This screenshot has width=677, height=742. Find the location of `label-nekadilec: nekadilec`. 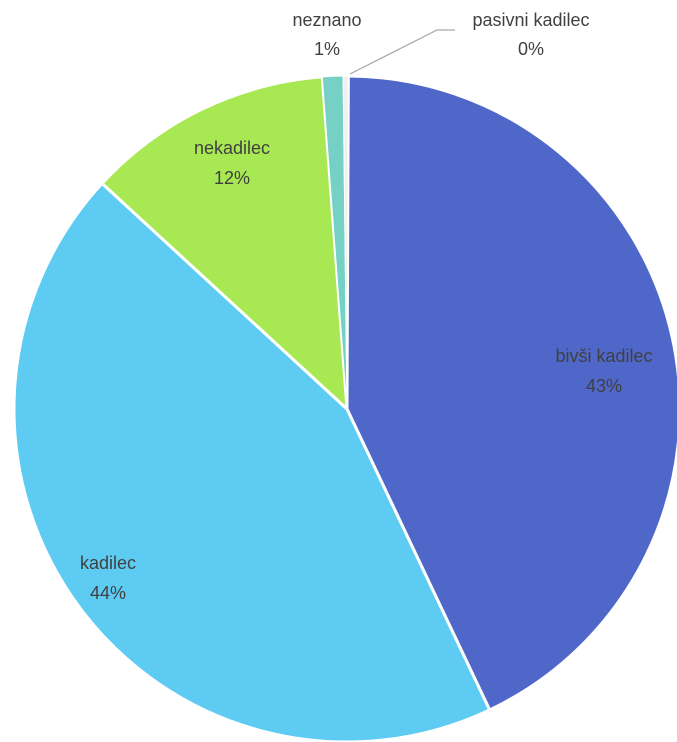

label-nekadilec: nekadilec is located at coordinates (232, 148).